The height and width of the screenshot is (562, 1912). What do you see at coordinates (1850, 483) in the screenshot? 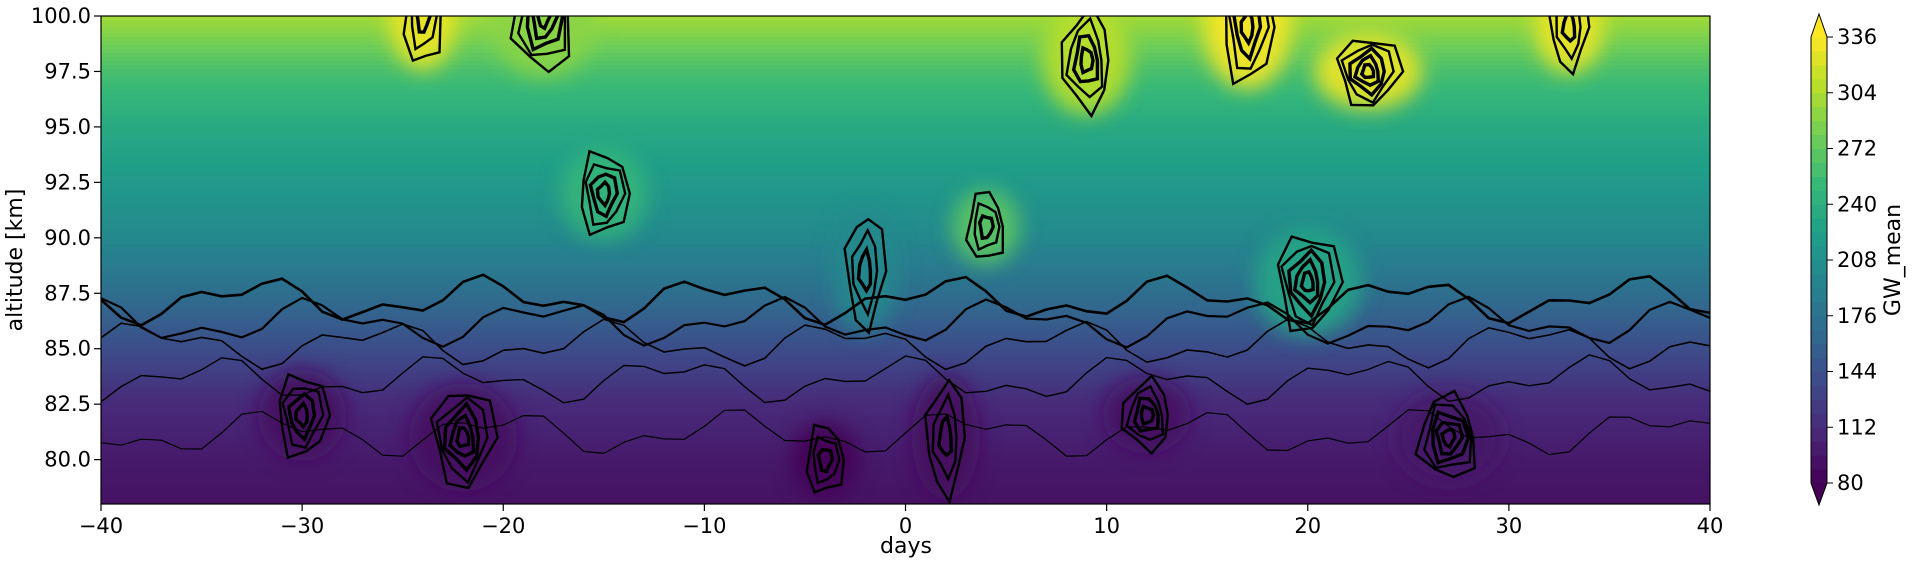
I see `colorbar-tick-label: 80` at bounding box center [1850, 483].